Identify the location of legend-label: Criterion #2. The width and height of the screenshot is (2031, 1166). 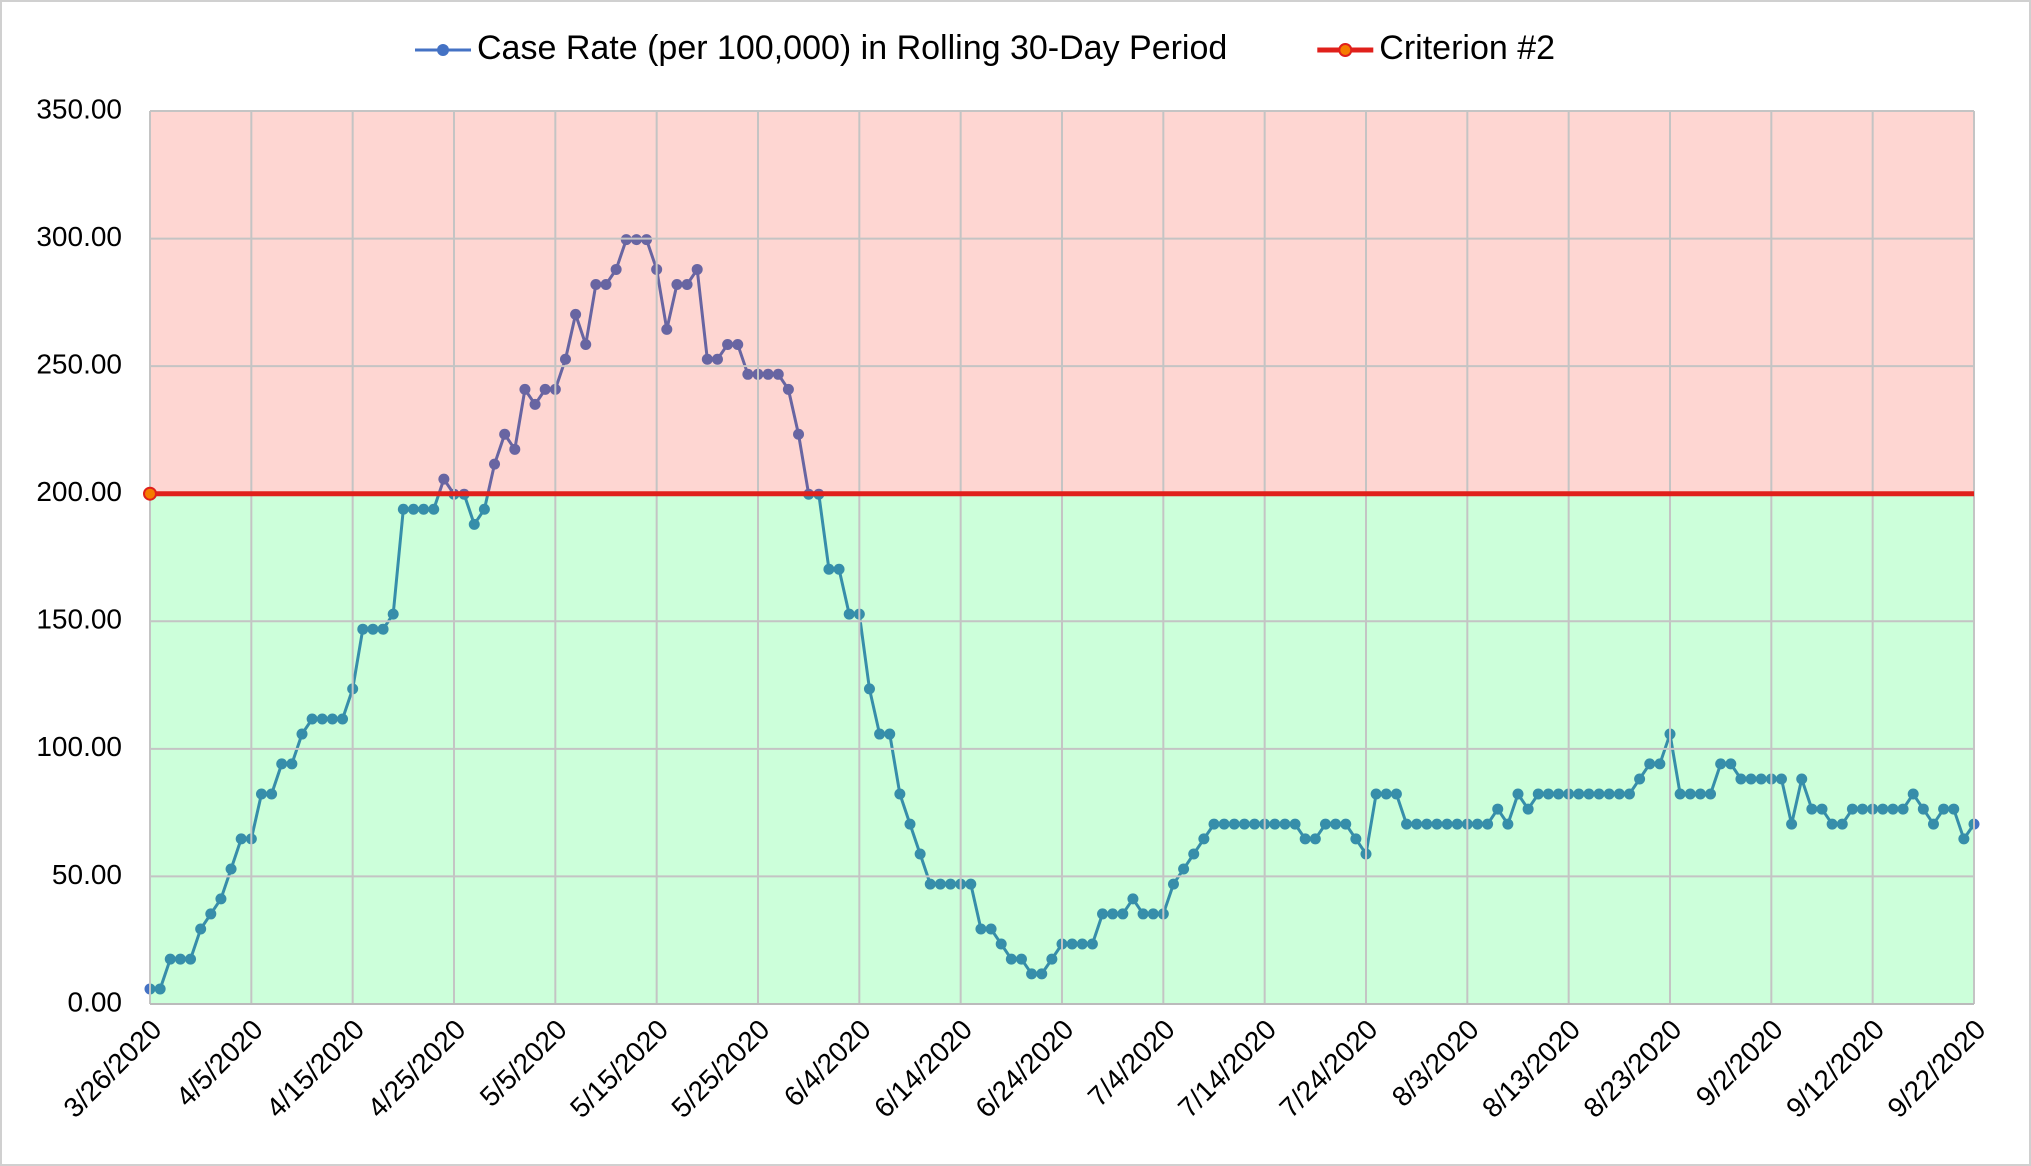
(1467, 48).